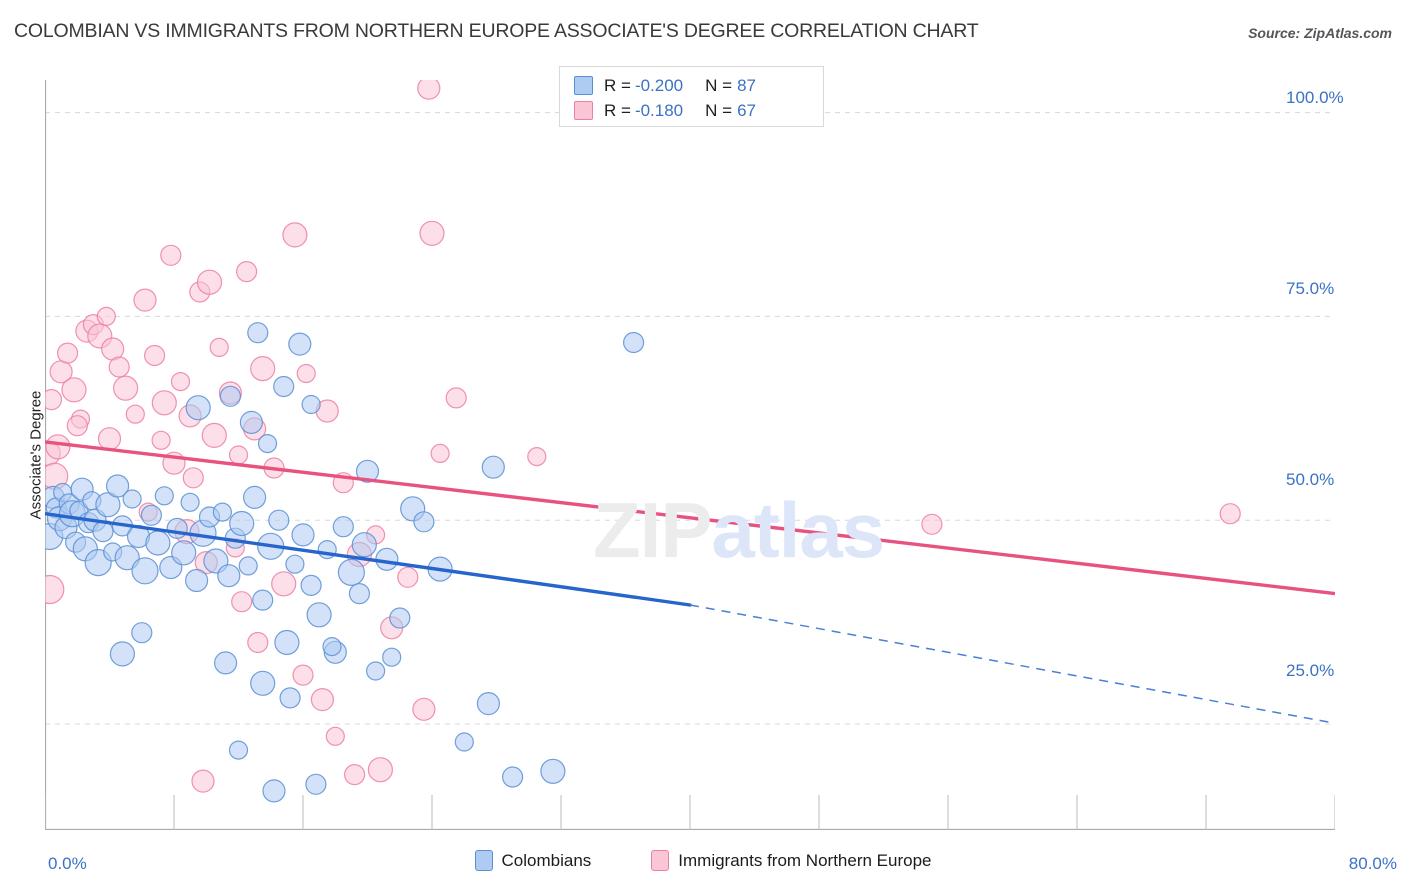 This screenshot has height=892, width=1406. Describe the element at coordinates (546, 860) in the screenshot. I see `legend-label-colombians: Colombians` at that location.